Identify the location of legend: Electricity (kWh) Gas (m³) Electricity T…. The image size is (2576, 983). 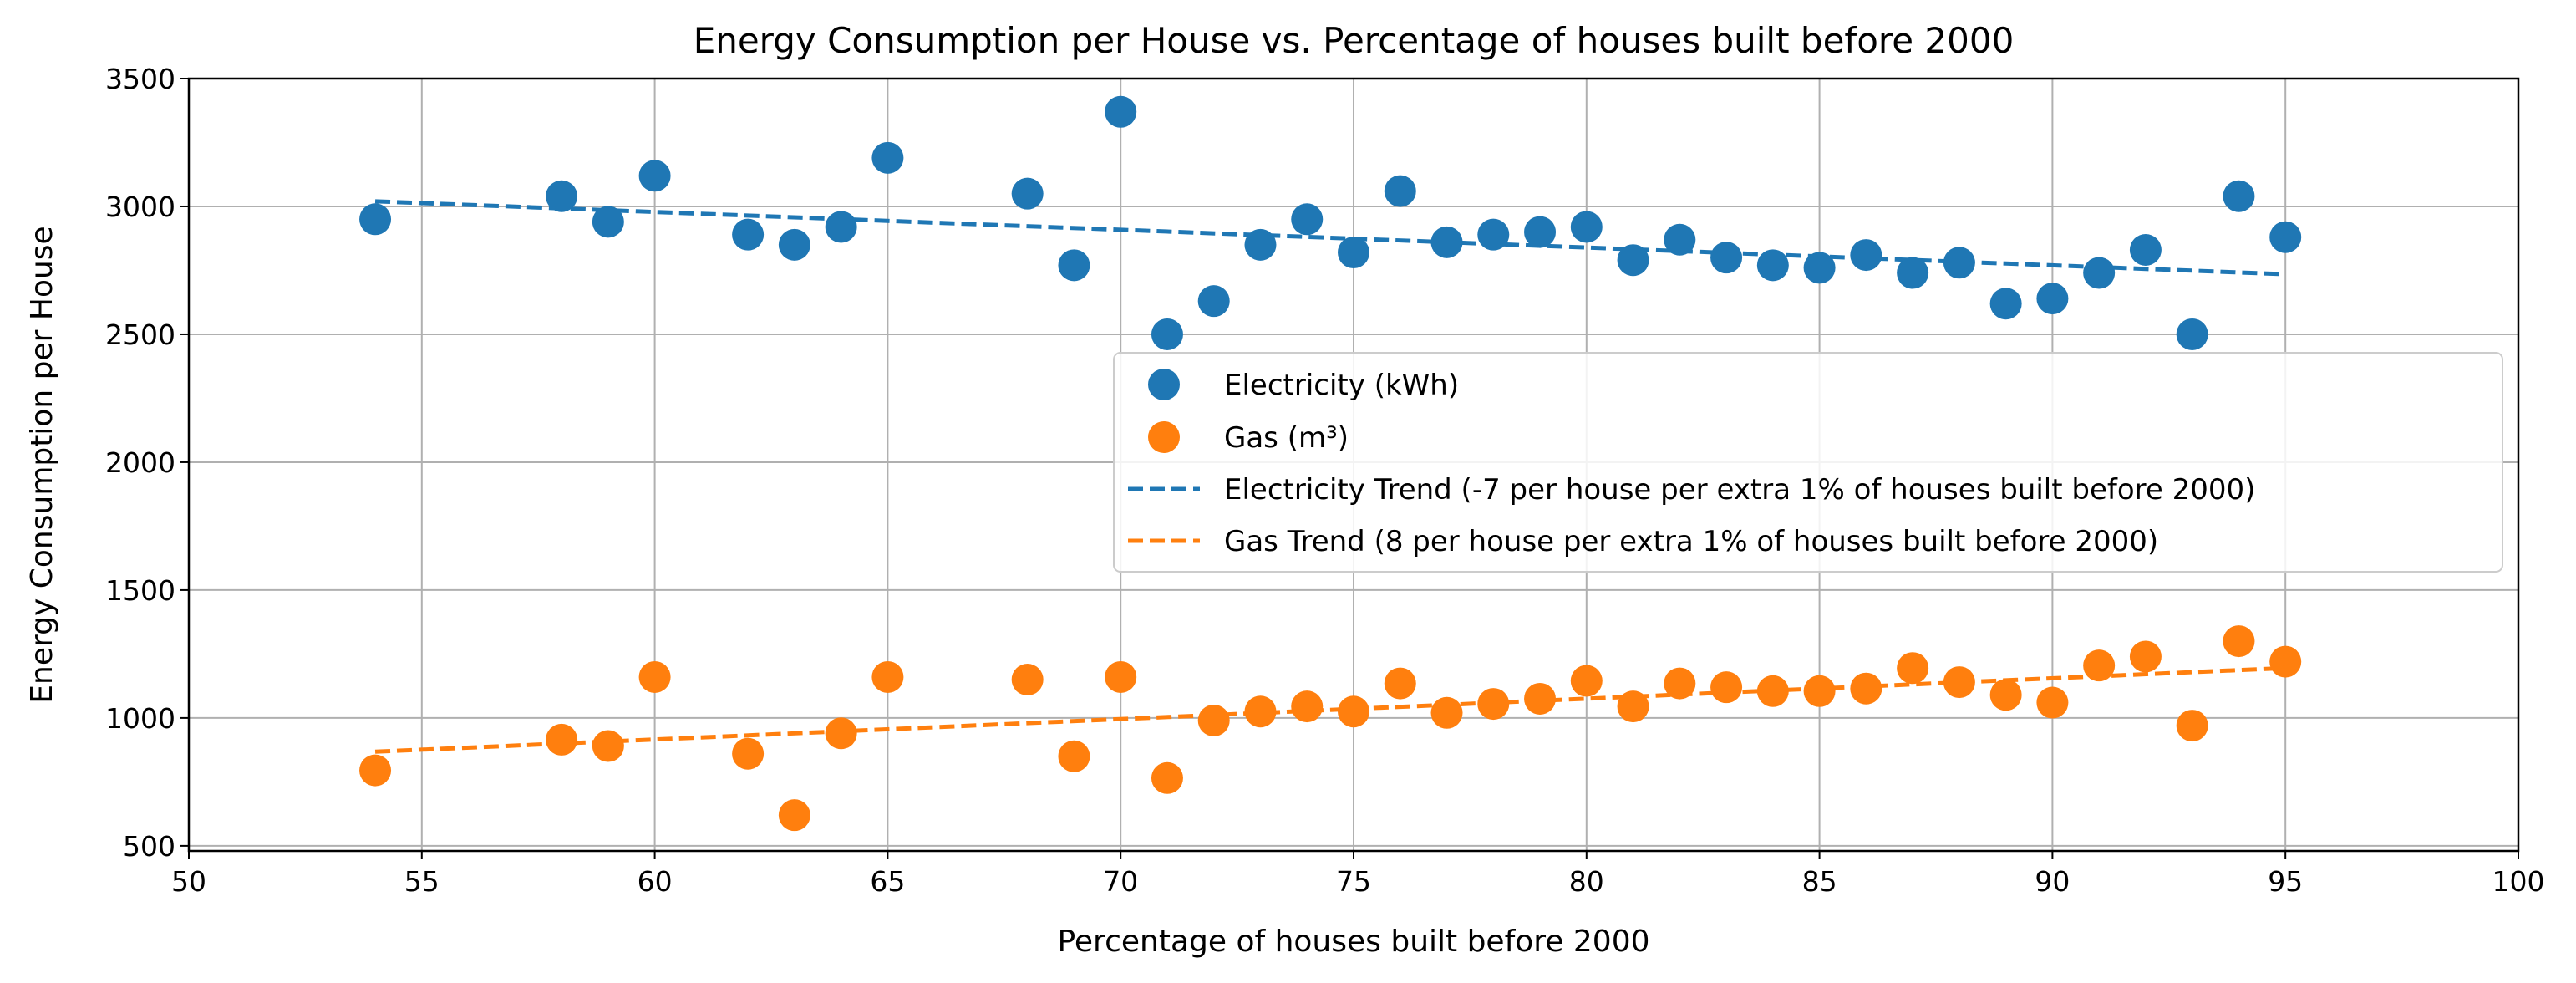
(1808, 462).